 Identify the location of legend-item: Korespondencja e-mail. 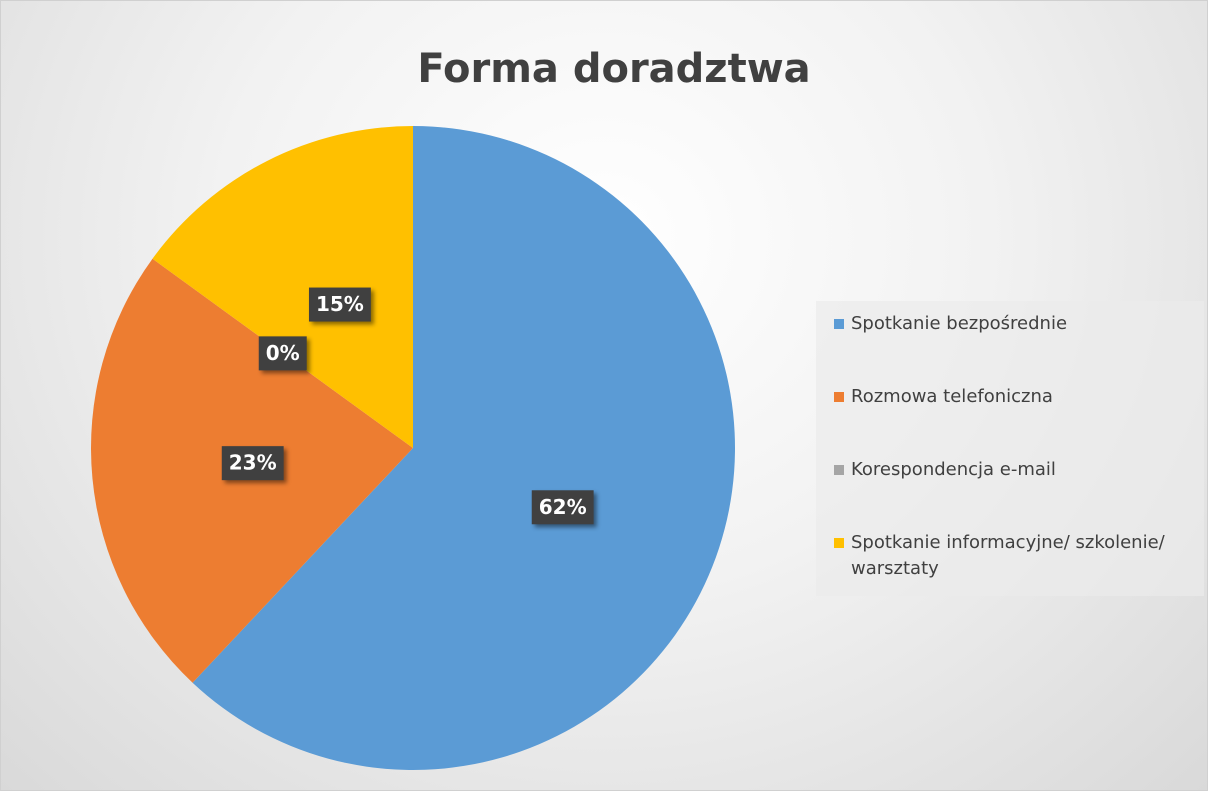
(1012, 470).